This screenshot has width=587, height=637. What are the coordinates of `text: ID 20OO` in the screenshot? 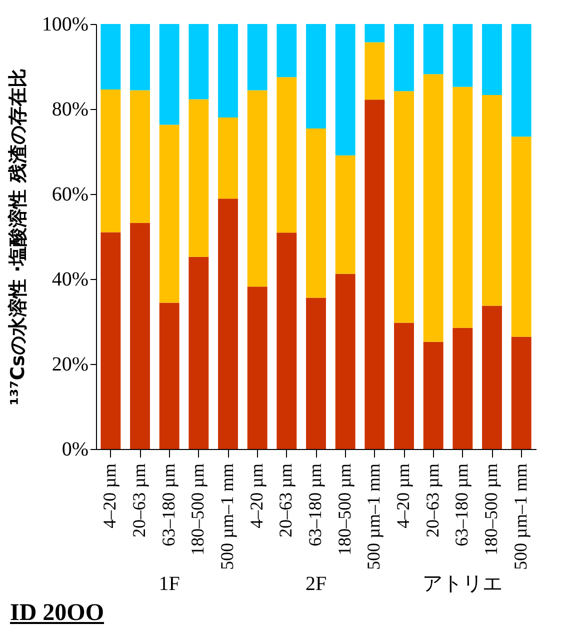 It's located at (57, 613).